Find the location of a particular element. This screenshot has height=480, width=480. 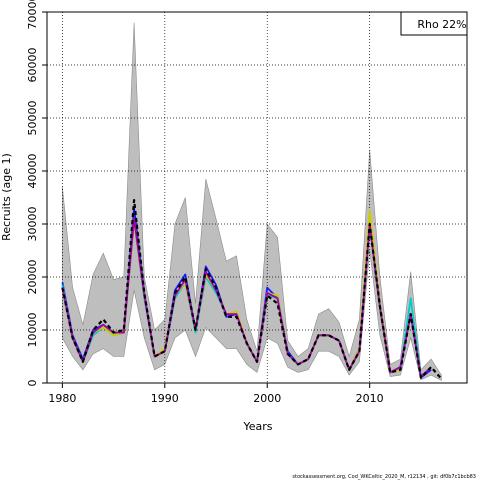

y-axis-title: Recruits (age 1) is located at coordinates (6, 197).